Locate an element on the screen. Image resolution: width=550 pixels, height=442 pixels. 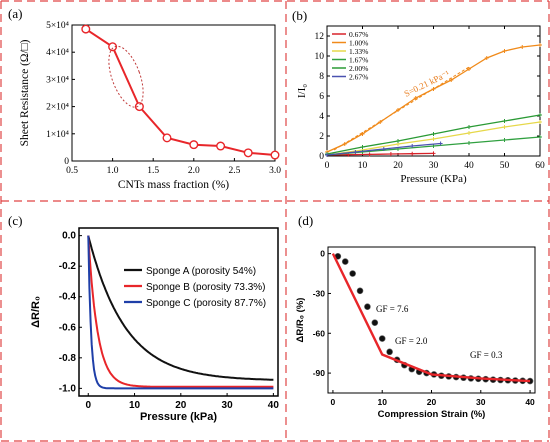
y-tick-label: -0.8 is located at coordinates (68, 358).